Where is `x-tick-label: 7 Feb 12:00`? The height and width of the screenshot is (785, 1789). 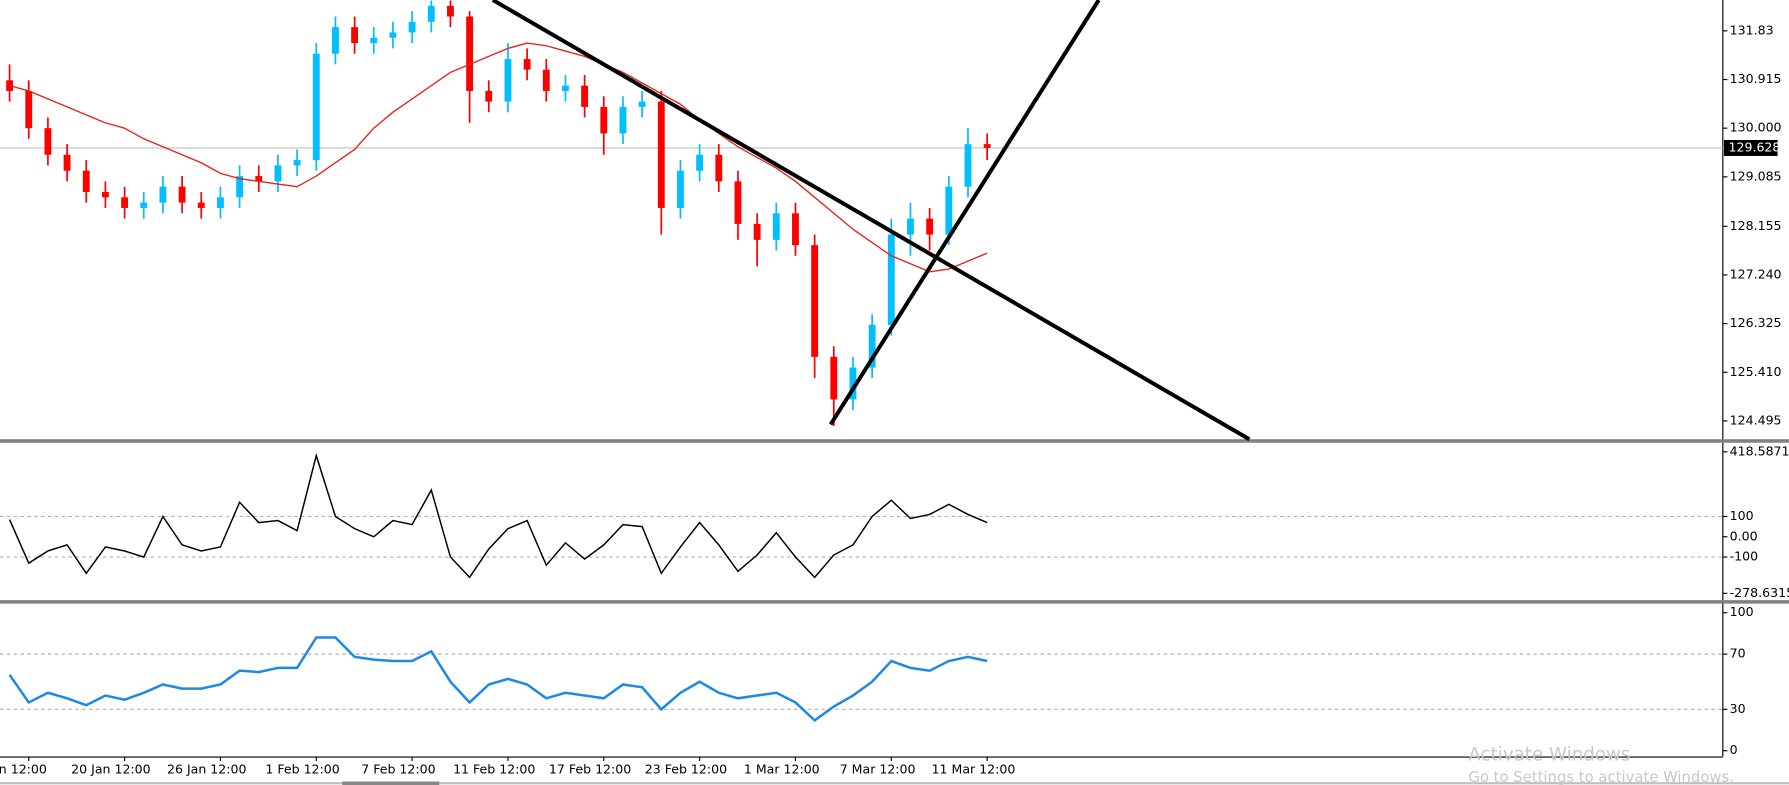 x-tick-label: 7 Feb 12:00 is located at coordinates (398, 769).